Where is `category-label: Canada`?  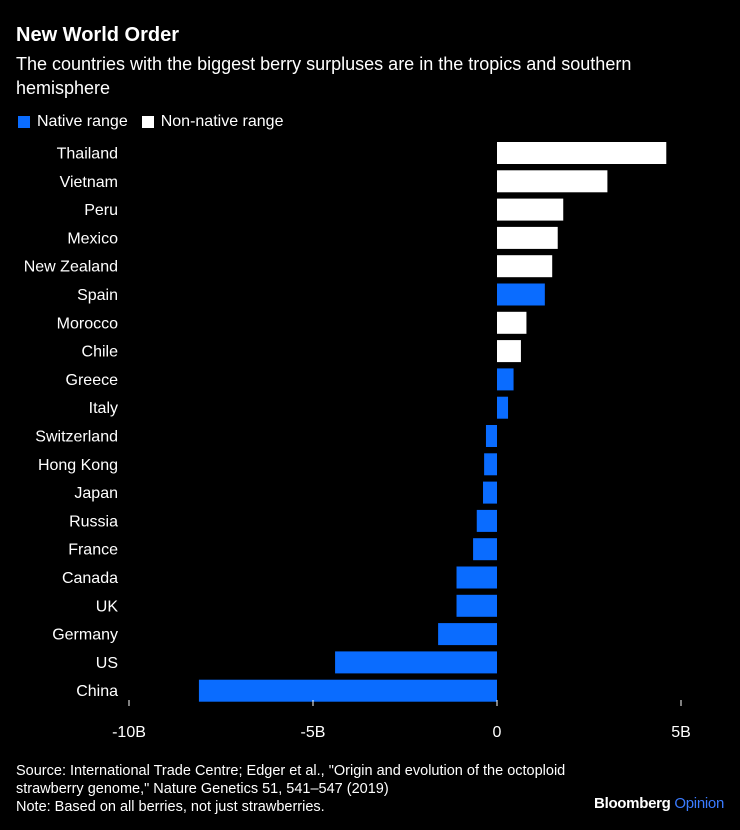 category-label: Canada is located at coordinates (90, 578).